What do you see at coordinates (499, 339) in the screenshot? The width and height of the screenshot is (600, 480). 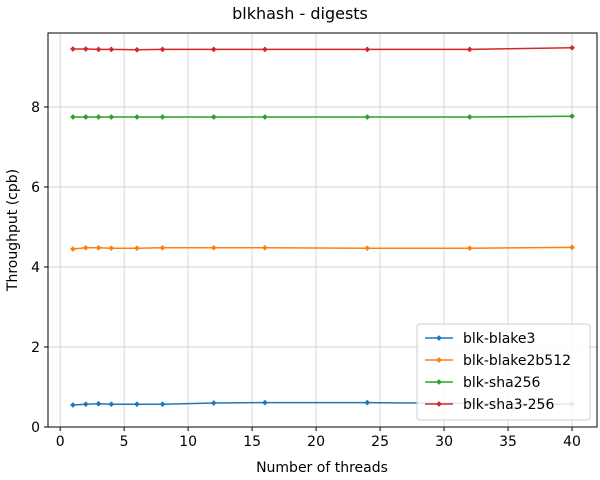 I see `legend-label: blk-blake3` at bounding box center [499, 339].